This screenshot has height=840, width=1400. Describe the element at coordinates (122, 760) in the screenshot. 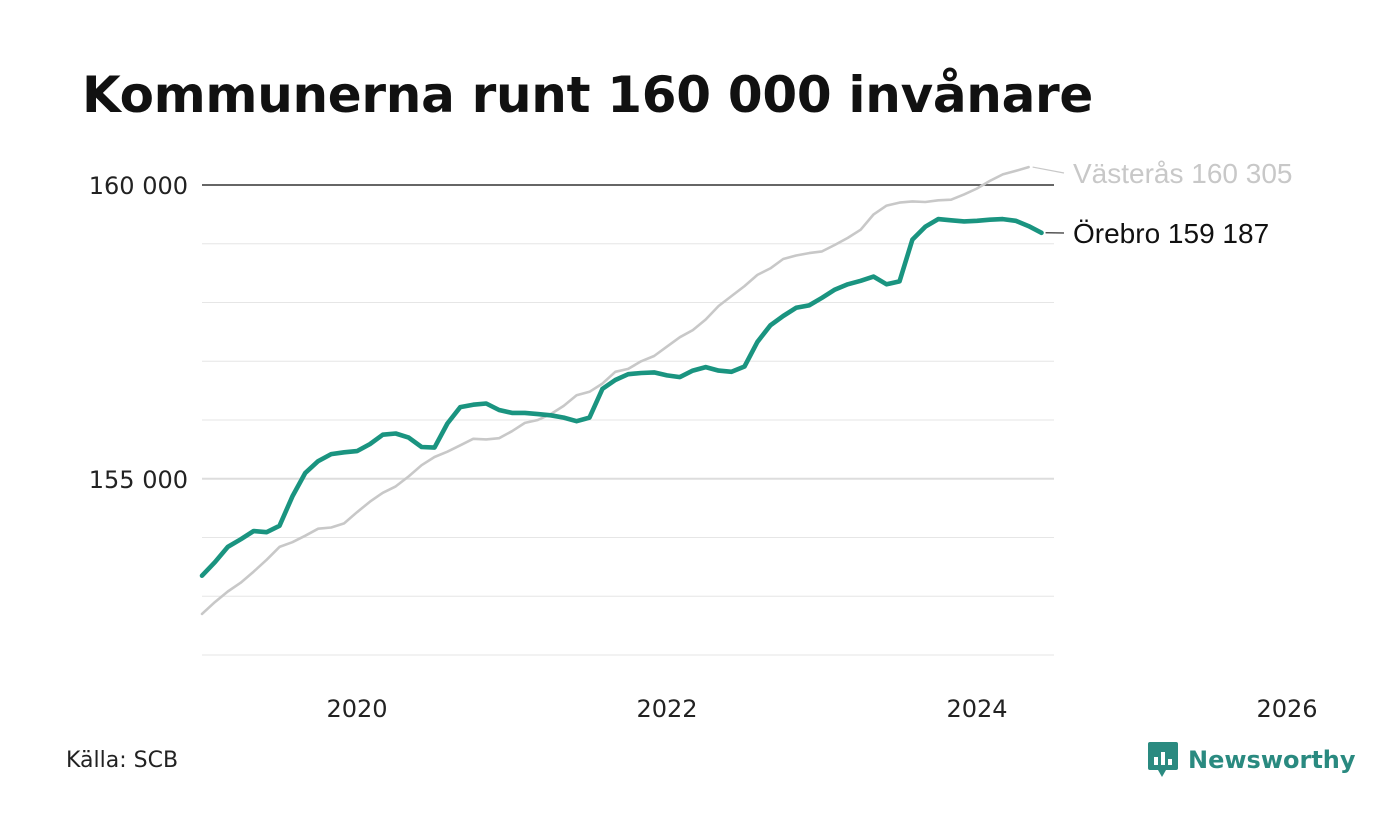

I see `source-note: Källa: SCB` at that location.